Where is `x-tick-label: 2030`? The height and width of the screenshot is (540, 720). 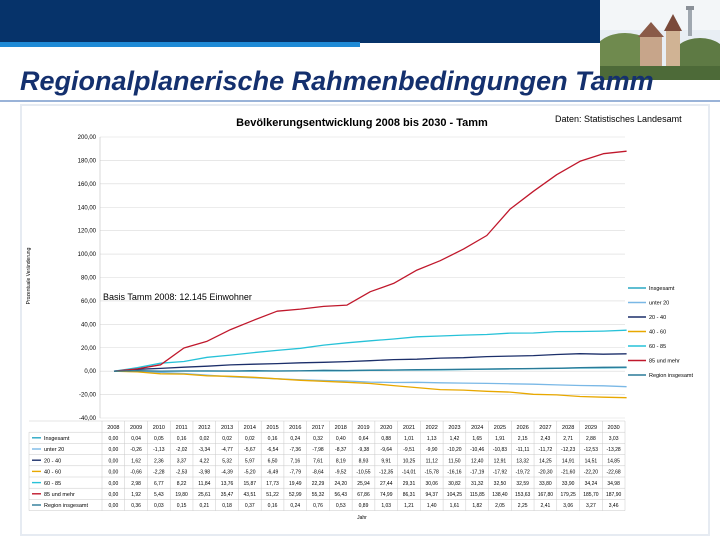 x-tick-label: 2030 is located at coordinates (614, 428).